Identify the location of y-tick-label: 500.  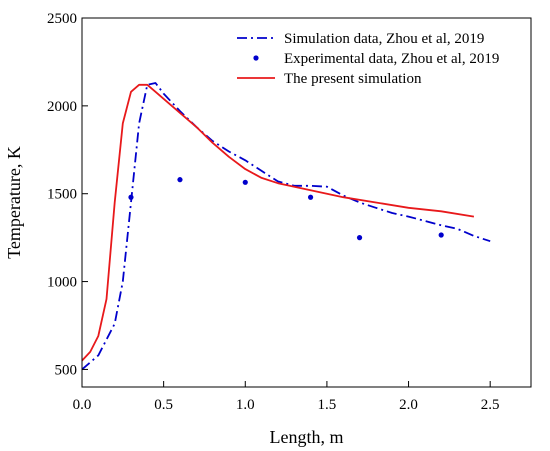
(66, 370).